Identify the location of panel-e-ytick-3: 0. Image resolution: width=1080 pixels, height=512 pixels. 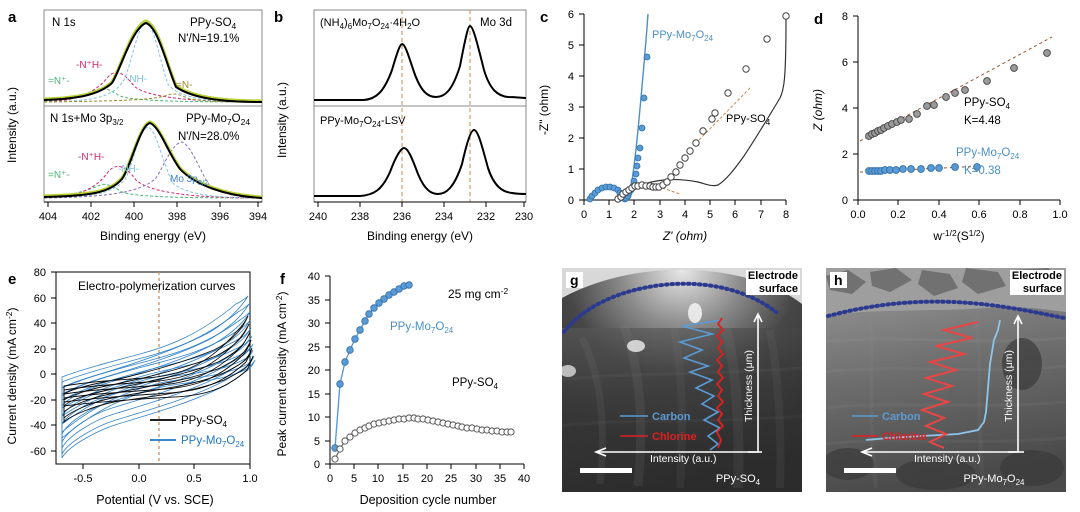
(43, 375).